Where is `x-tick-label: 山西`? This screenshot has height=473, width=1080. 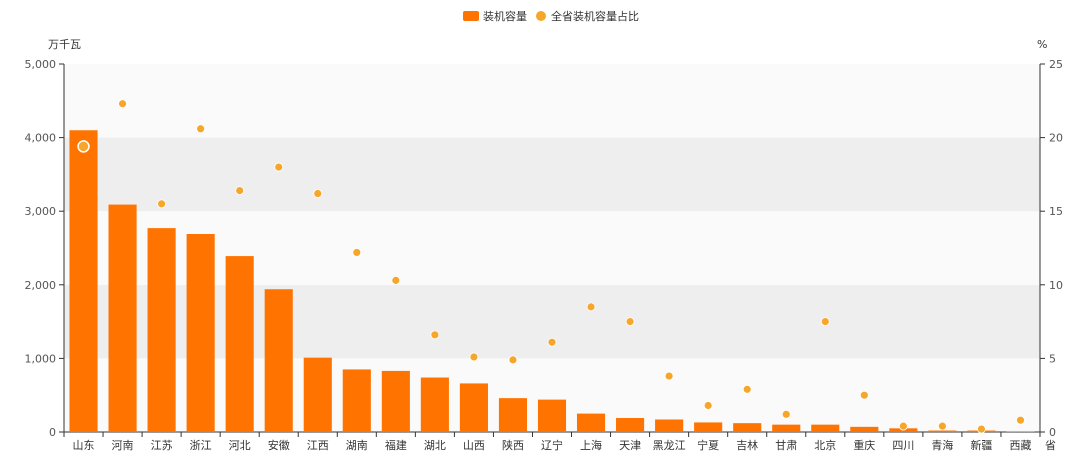
x-tick-label: 山西 is located at coordinates (474, 445).